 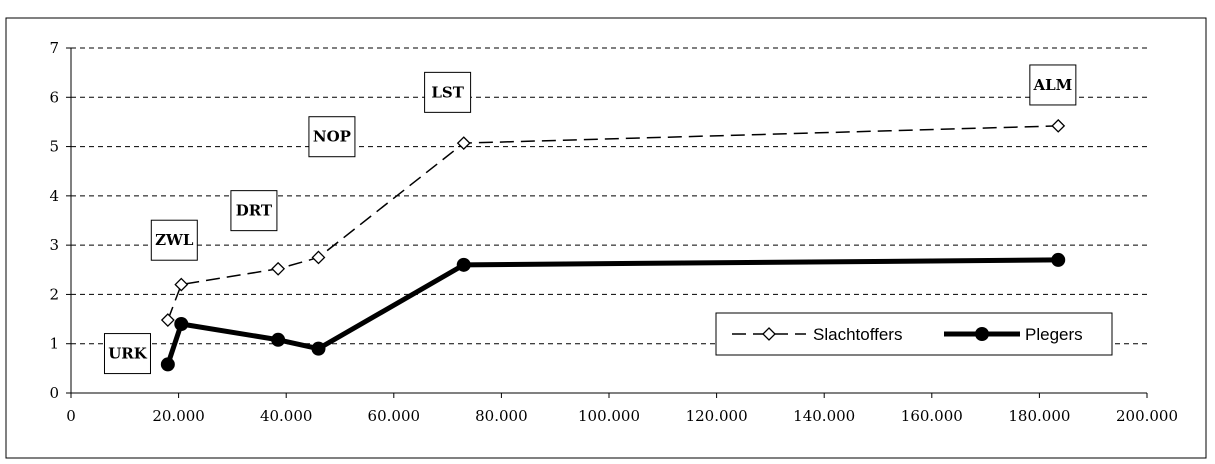 I want to click on annotation-label: ZWL, so click(x=174, y=240).